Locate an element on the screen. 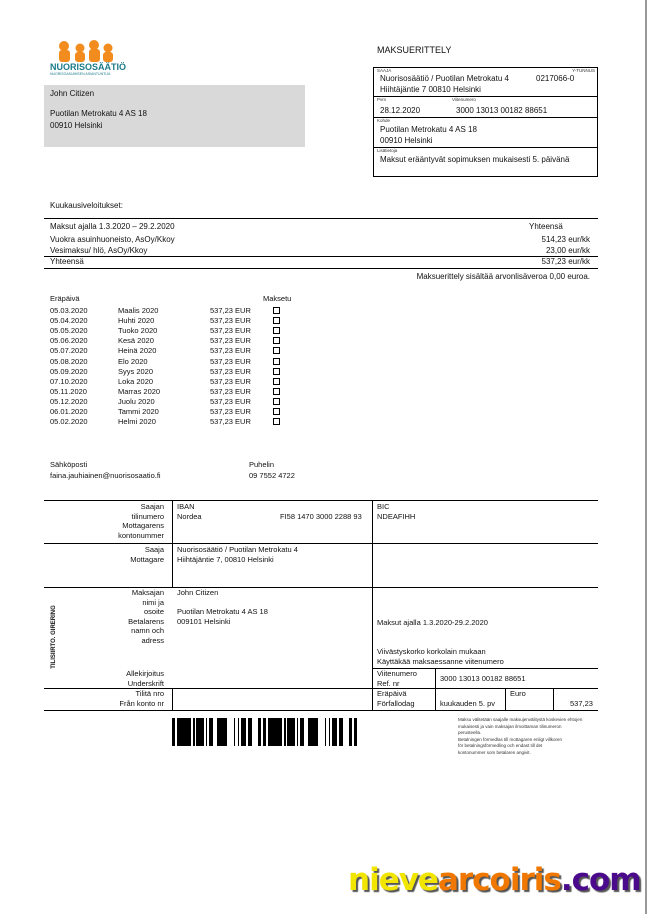  kohde-city: 00910 Helsinki is located at coordinates (406, 140).